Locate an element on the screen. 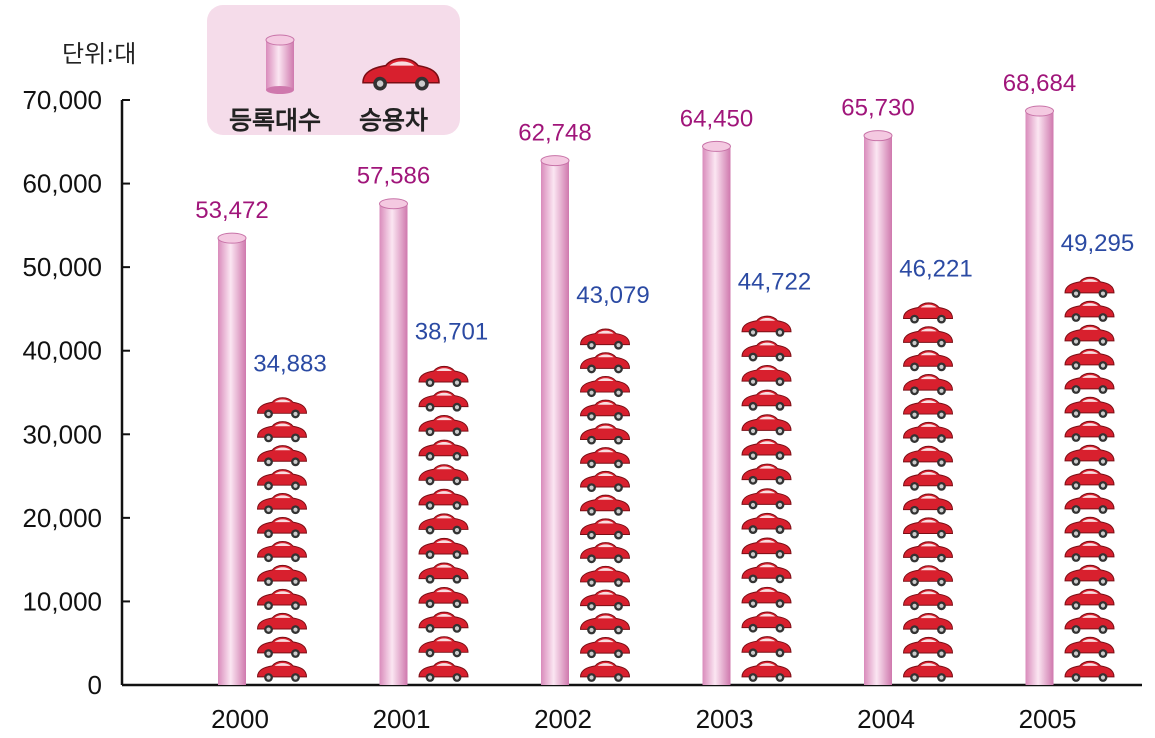 The height and width of the screenshot is (738, 1155). total-value-label: 64,450 is located at coordinates (716, 118).